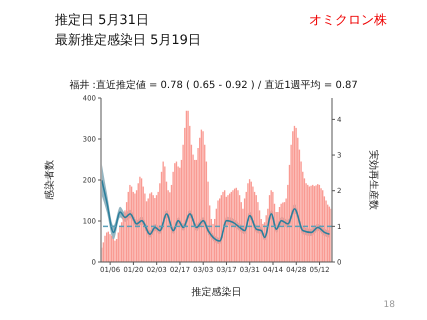 The width and height of the screenshot is (427, 320). I want to click on text: 18, so click(389, 305).